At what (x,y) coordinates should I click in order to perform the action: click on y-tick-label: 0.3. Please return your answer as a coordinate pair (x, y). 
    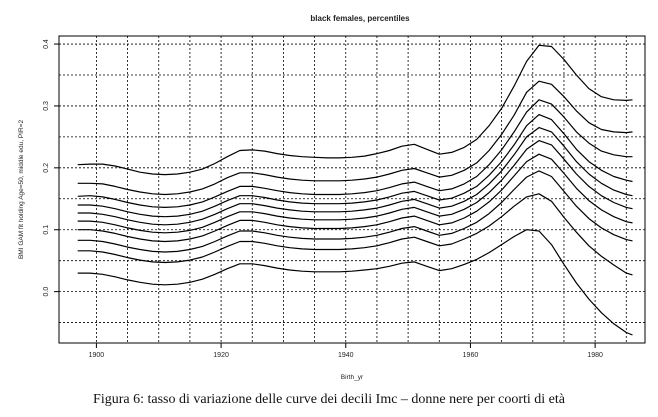
    Looking at the image, I should click on (46, 106).